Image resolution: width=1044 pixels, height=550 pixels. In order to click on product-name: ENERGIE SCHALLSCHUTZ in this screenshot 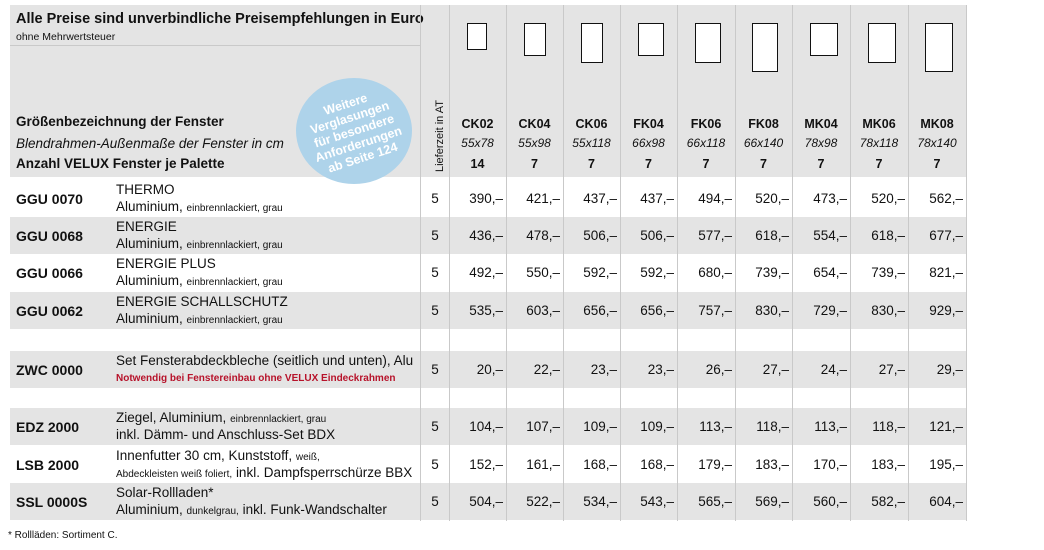, I will do `click(202, 301)`.